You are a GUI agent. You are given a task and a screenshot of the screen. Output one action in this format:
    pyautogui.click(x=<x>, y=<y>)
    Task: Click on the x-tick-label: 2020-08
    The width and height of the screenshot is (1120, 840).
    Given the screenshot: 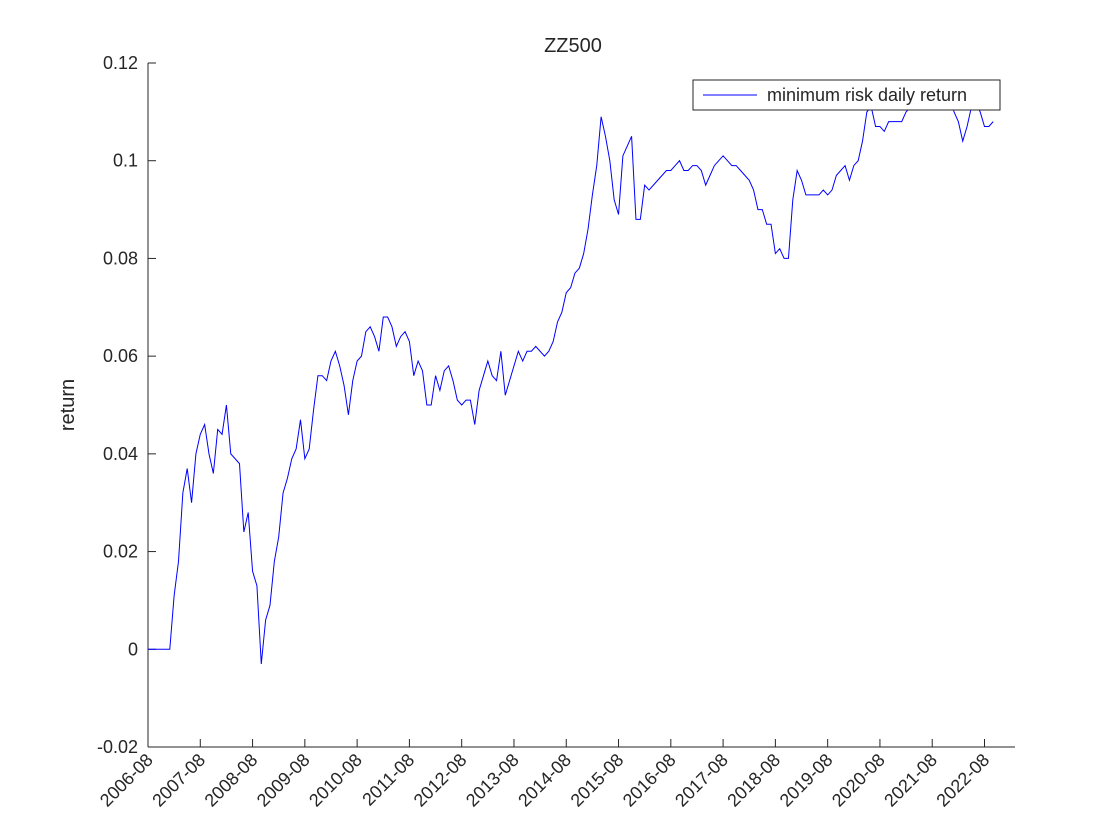 What is the action you would take?
    pyautogui.click(x=858, y=780)
    